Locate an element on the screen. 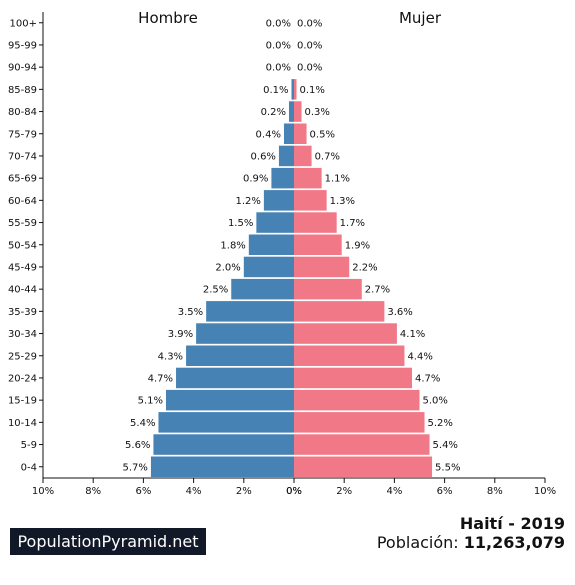 Image resolution: width=575 pixels, height=585 pixels. x-tick-label-right-4: 8% is located at coordinates (495, 491).